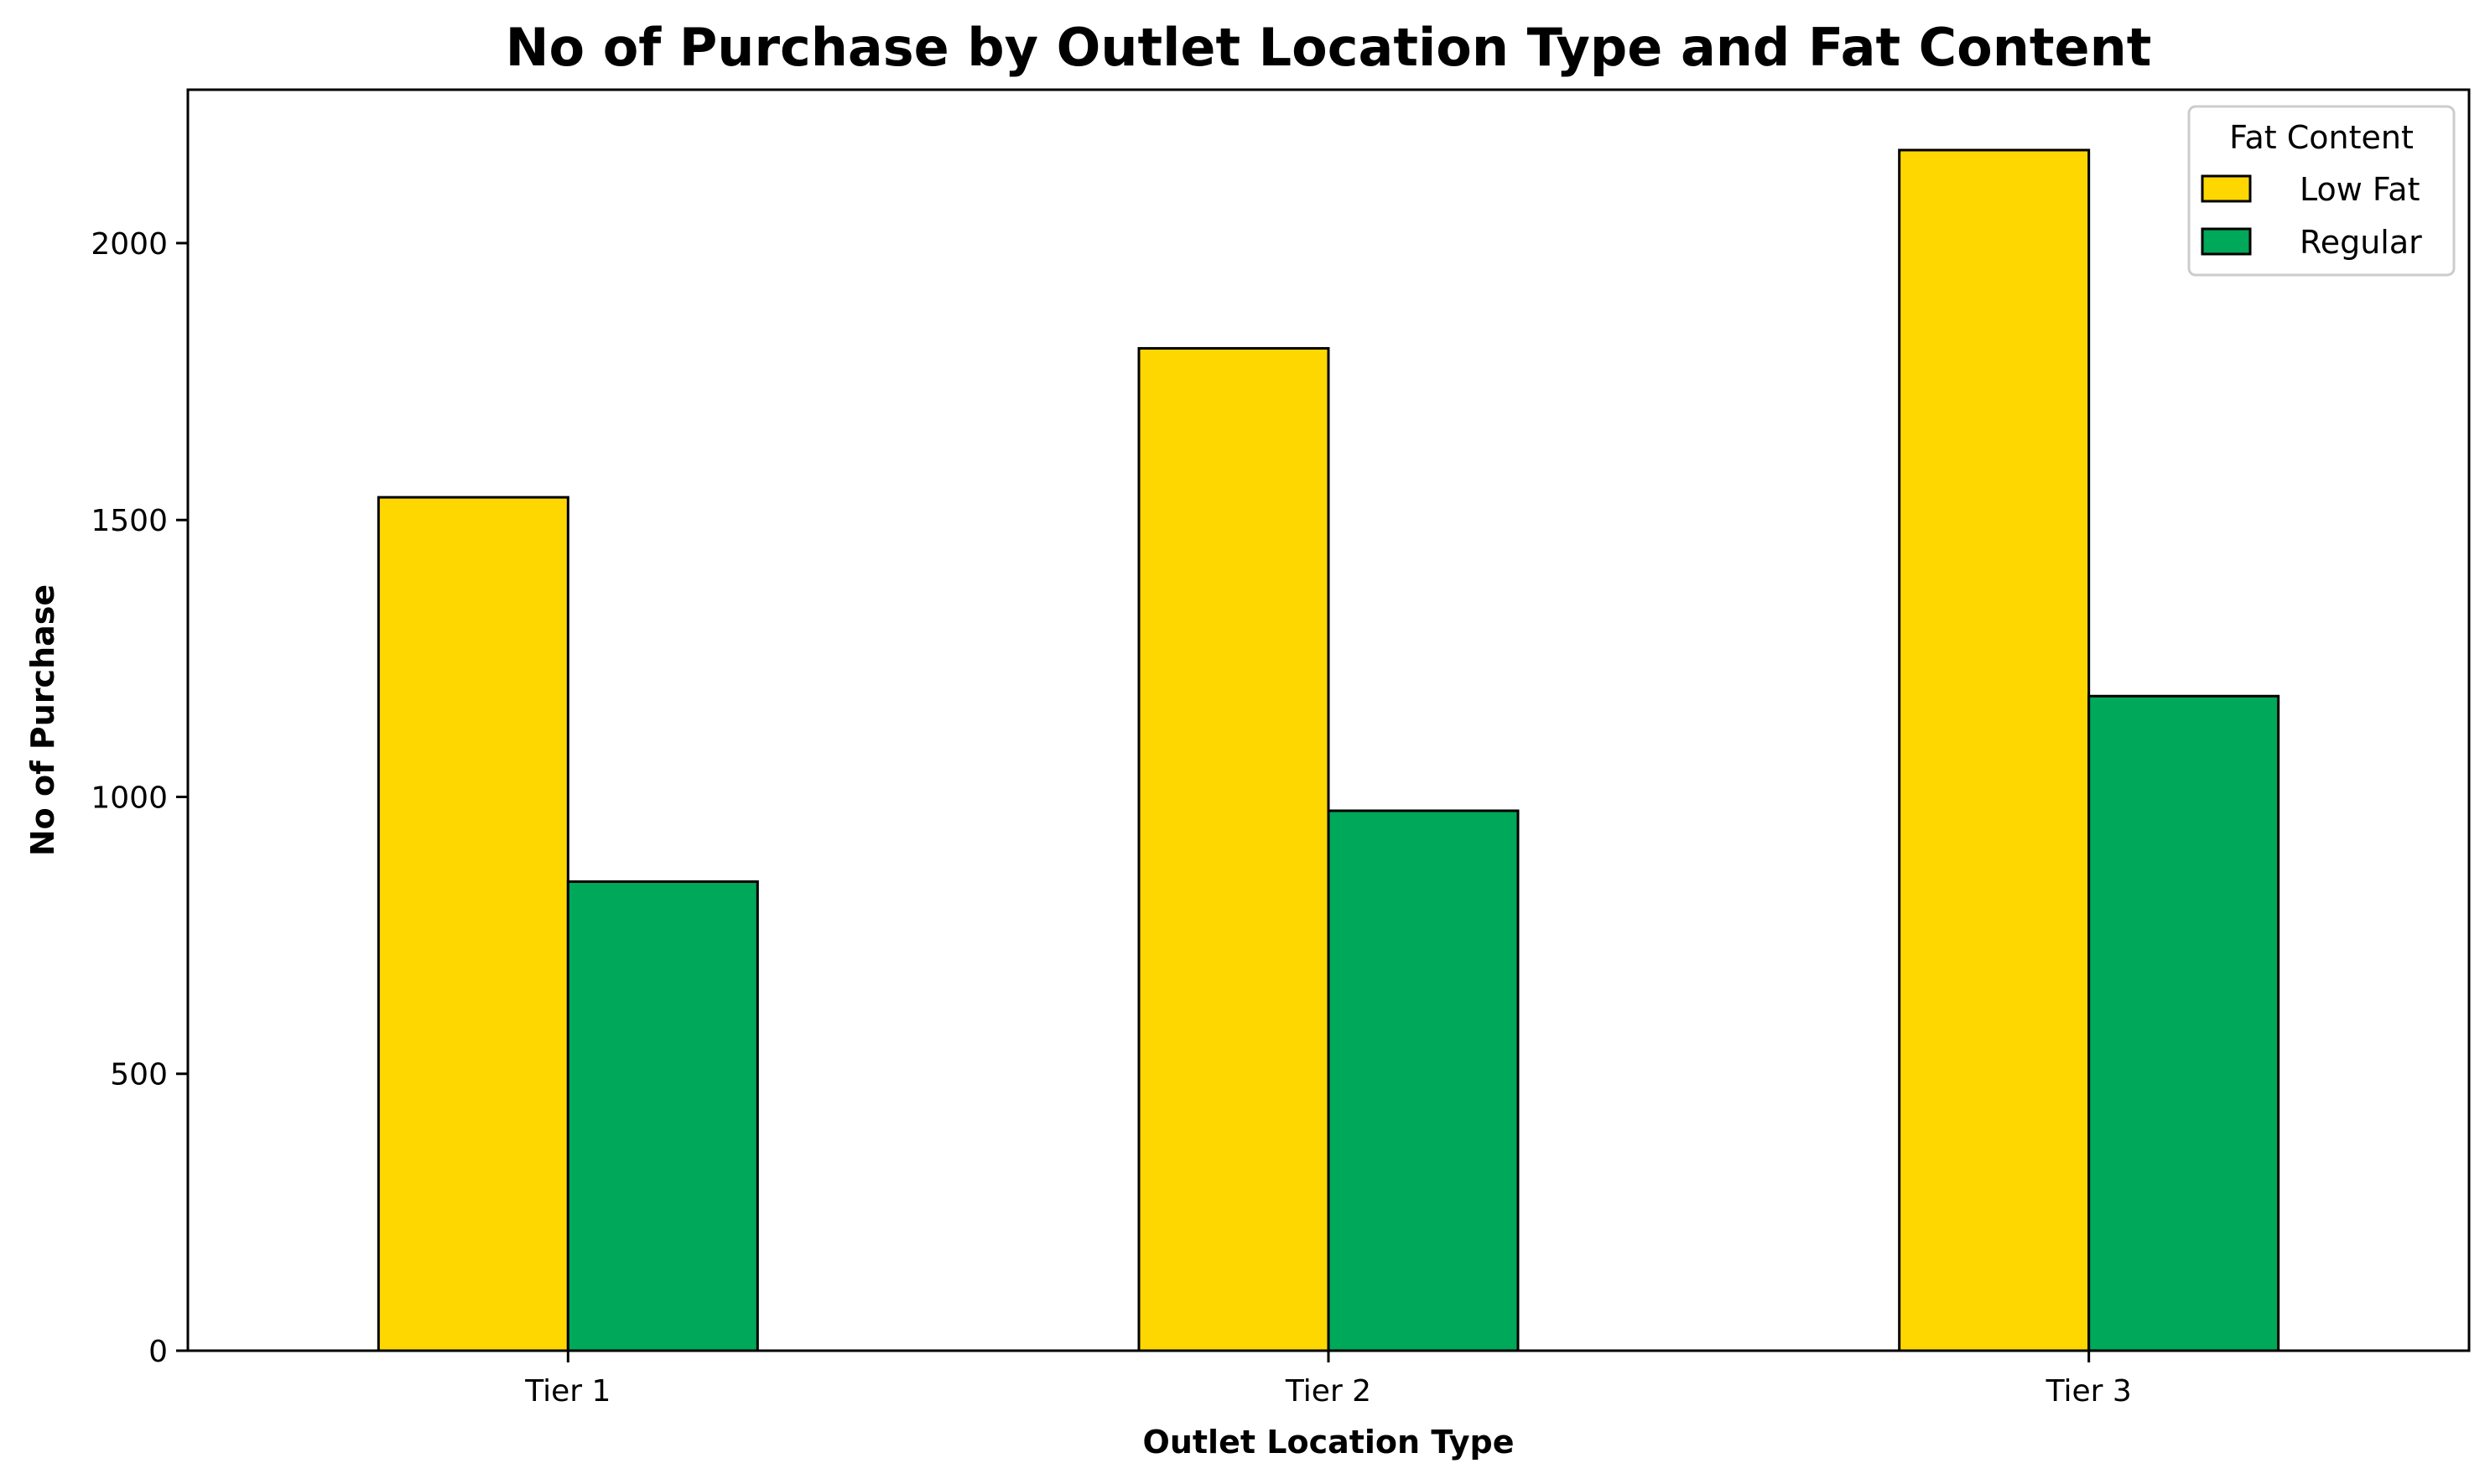  I want to click on x-tick-label: Tier 3, so click(2089, 1391).